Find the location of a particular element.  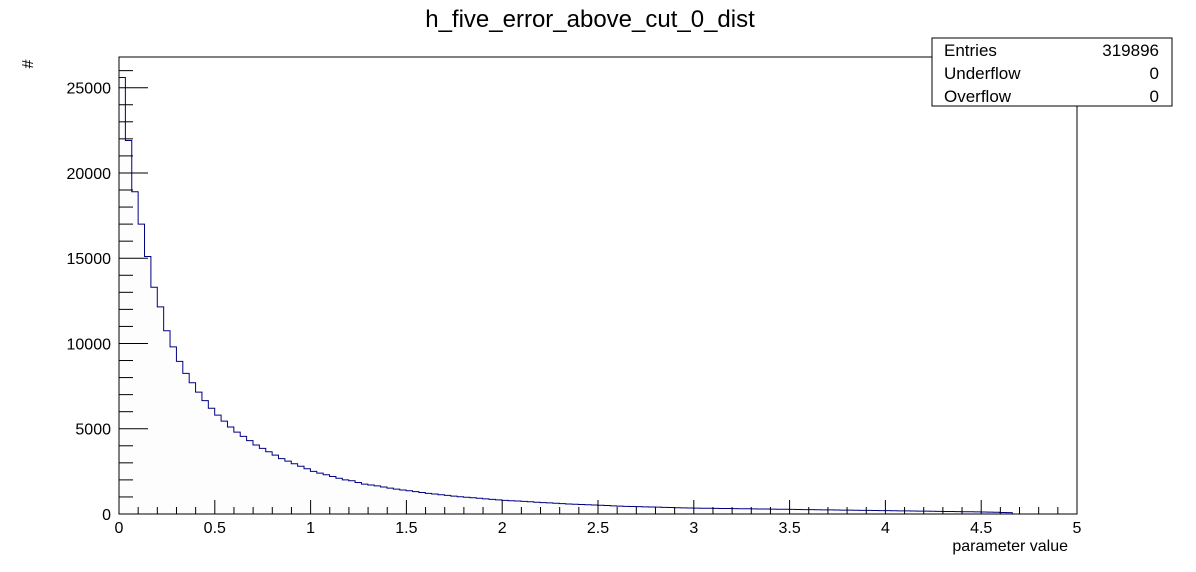

stats-label: Underflow is located at coordinates (982, 73).